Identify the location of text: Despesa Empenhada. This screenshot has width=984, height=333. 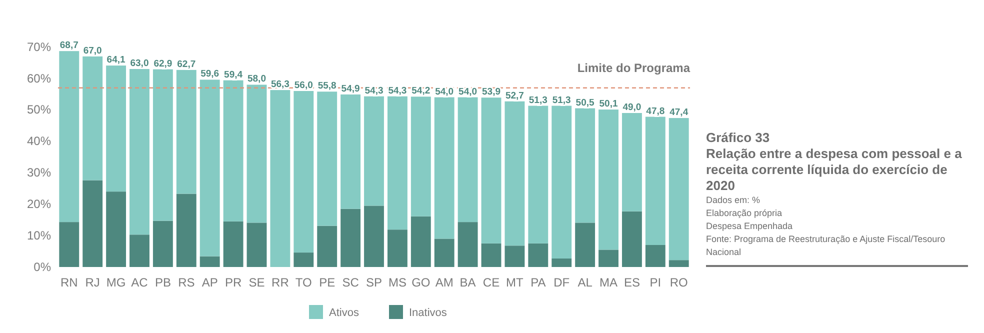
(750, 226).